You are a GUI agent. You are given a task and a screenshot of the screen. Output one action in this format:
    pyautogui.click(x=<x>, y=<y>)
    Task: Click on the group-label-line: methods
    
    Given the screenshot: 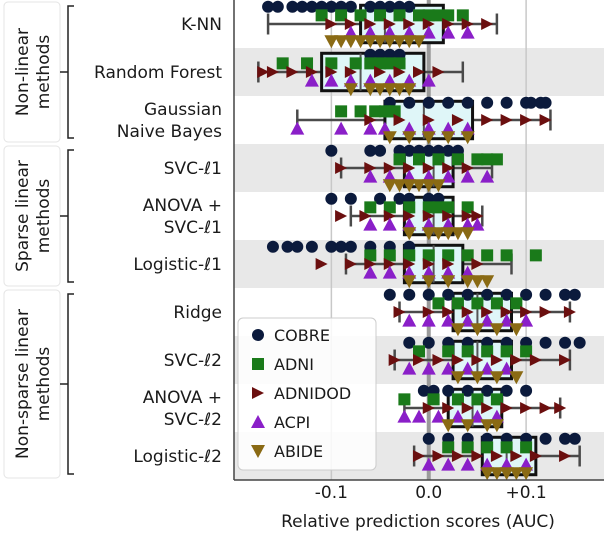 What is the action you would take?
    pyautogui.click(x=44, y=72)
    